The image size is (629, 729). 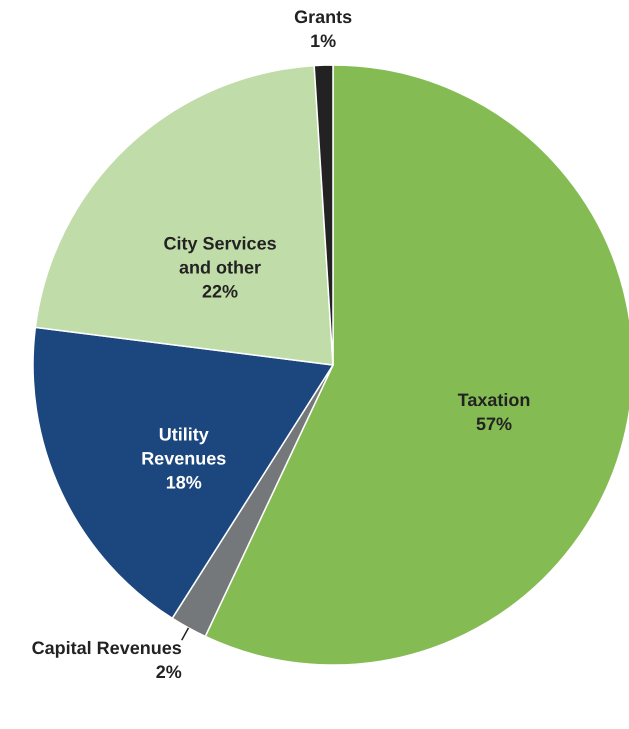 What do you see at coordinates (494, 400) in the screenshot?
I see `slice-label: Taxation` at bounding box center [494, 400].